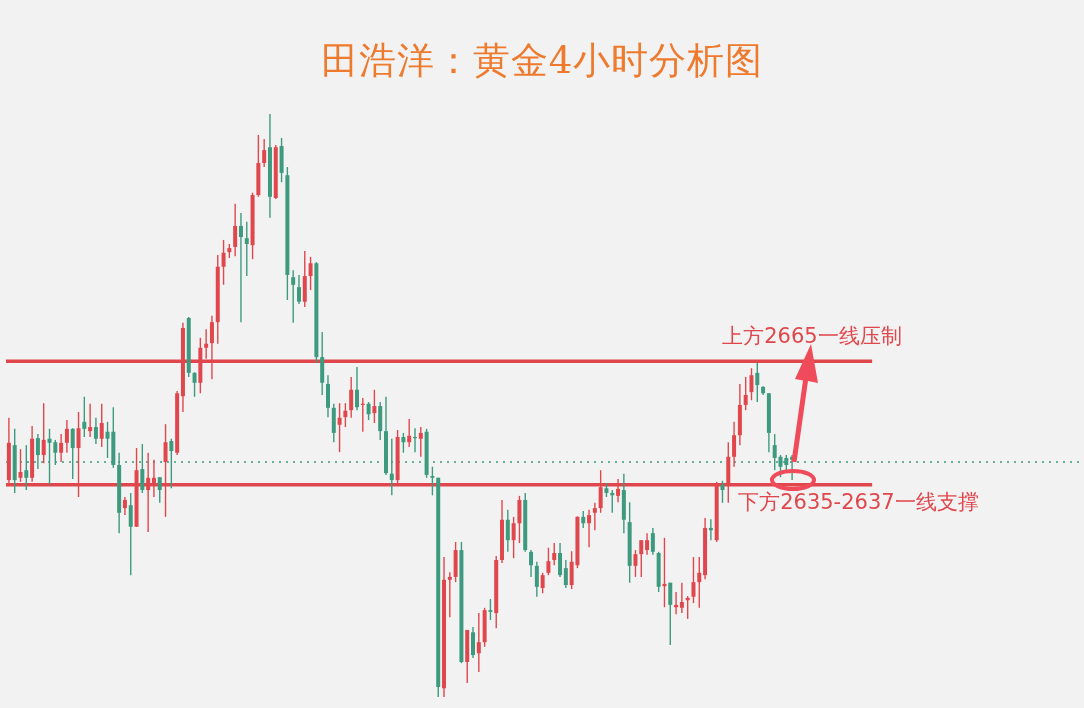  What do you see at coordinates (542, 61) in the screenshot?
I see `chart-title: 田浩洋：黄金4小时分析图` at bounding box center [542, 61].